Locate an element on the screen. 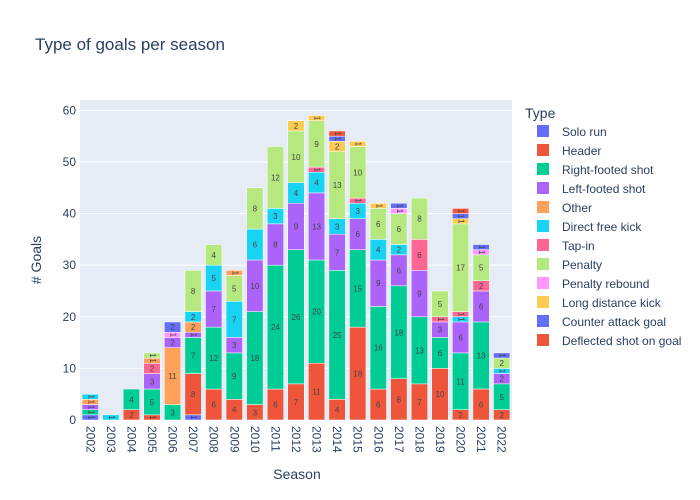  legend-item: Left-footed shot is located at coordinates (591, 189).